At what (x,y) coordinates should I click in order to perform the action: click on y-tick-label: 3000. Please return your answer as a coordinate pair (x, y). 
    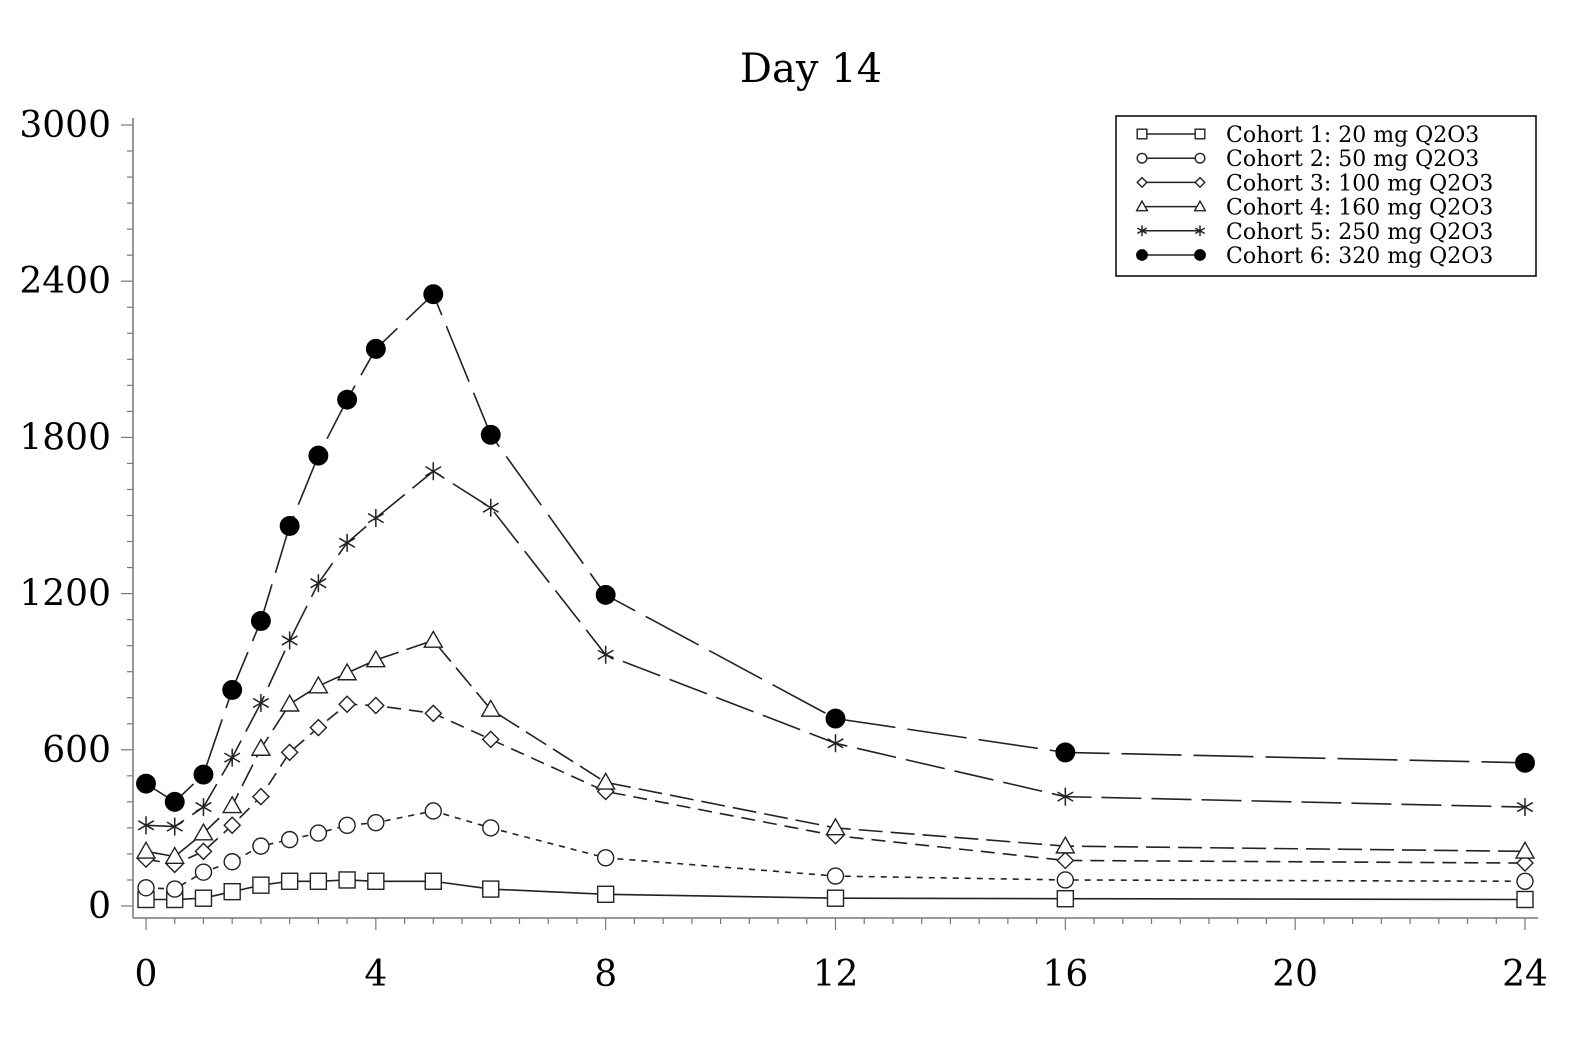
    Looking at the image, I should click on (65, 125).